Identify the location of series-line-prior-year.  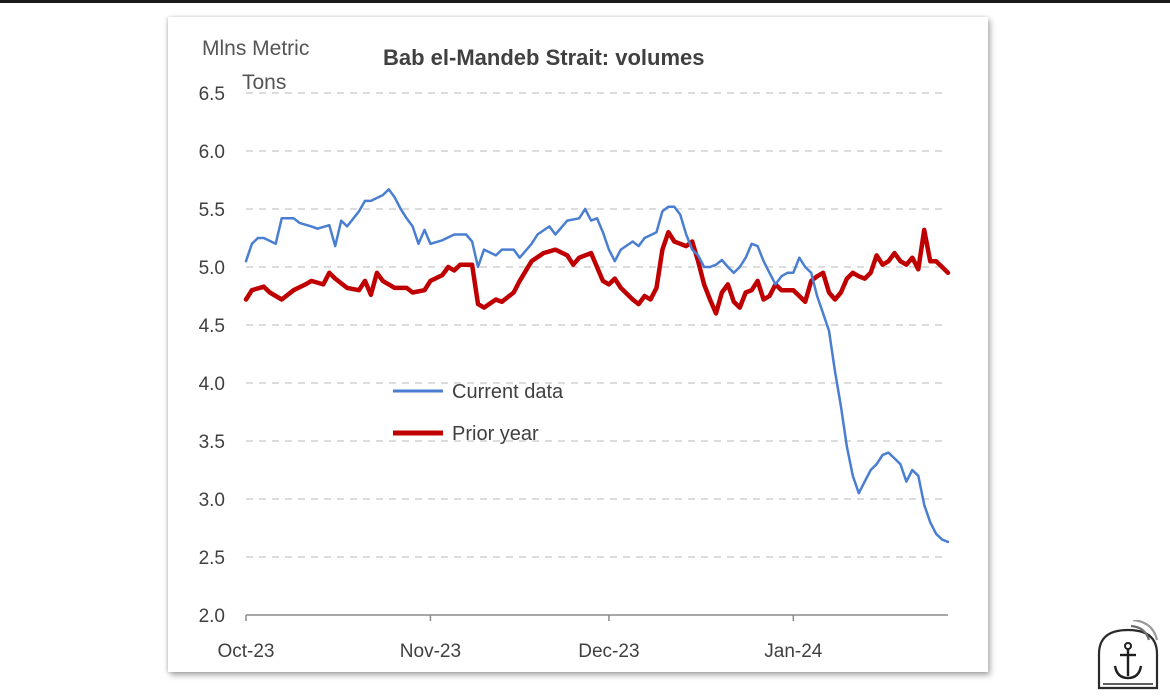
(597, 271).